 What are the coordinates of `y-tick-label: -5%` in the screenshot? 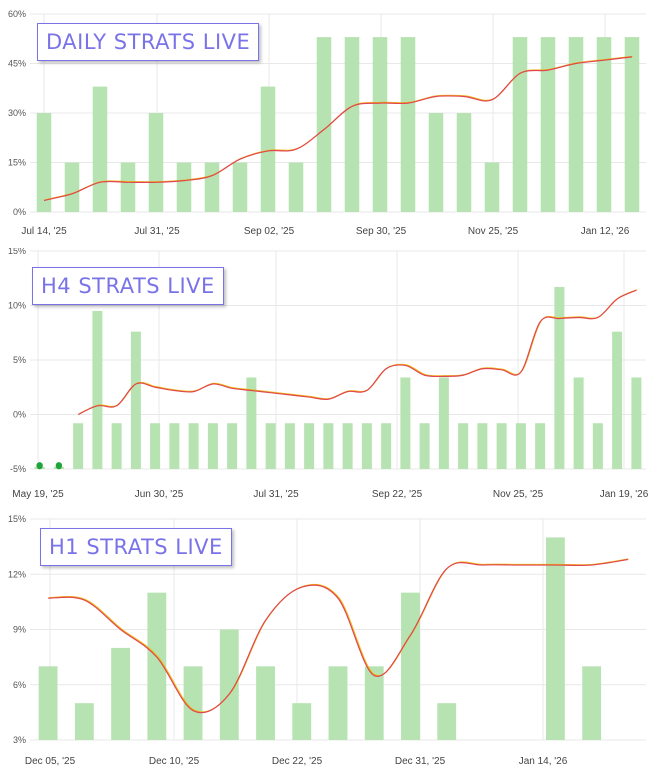 It's located at (18, 469).